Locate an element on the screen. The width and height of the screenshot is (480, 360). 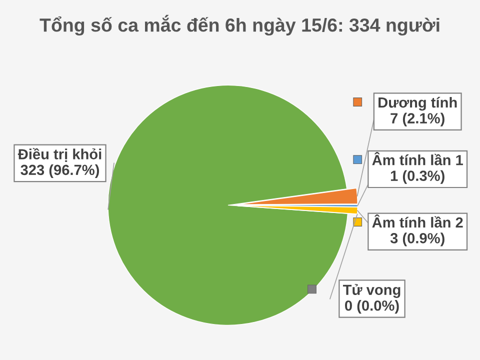
legend-label: Tử vong is located at coordinates (371, 291).